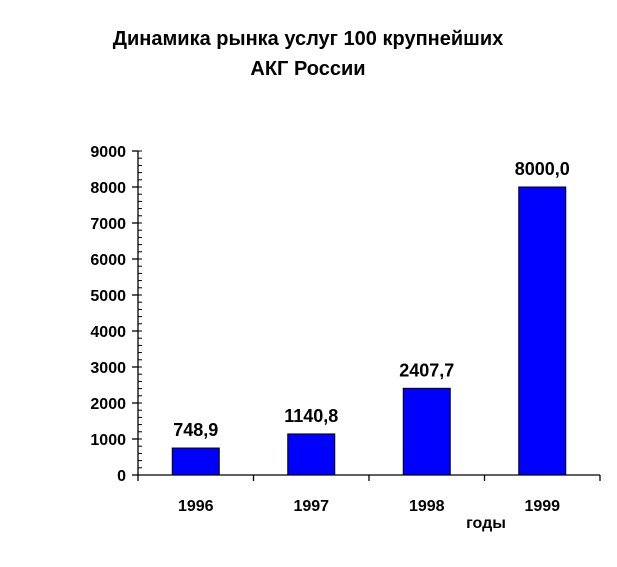 Image resolution: width=617 pixels, height=567 pixels. What do you see at coordinates (108, 332) in the screenshot?
I see `y-tick-label: 4000` at bounding box center [108, 332].